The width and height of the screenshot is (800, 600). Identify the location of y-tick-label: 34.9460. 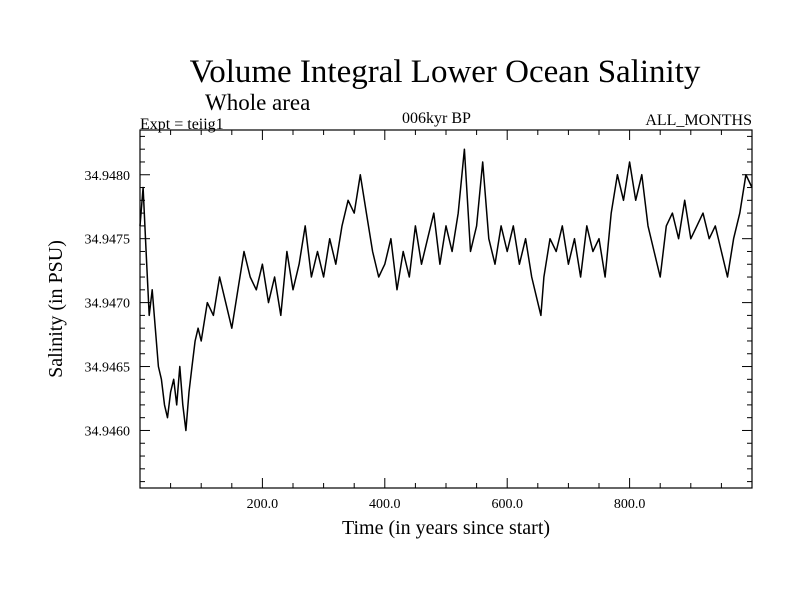
(108, 431).